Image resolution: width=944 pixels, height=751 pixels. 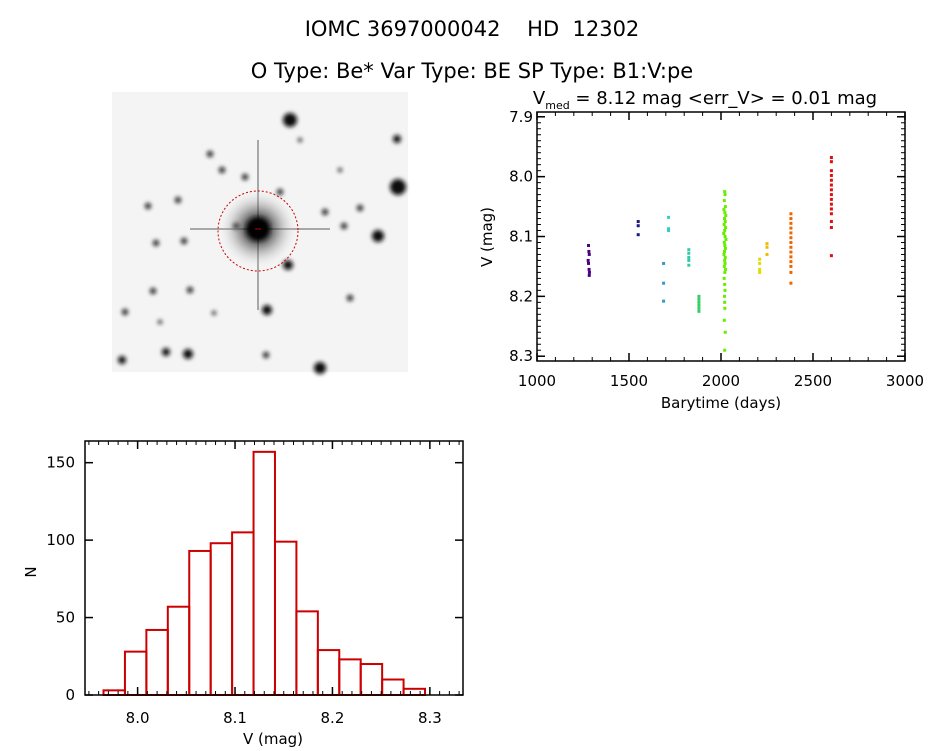 What do you see at coordinates (557, 105) in the screenshot?
I see `title-subscript: med` at bounding box center [557, 105].